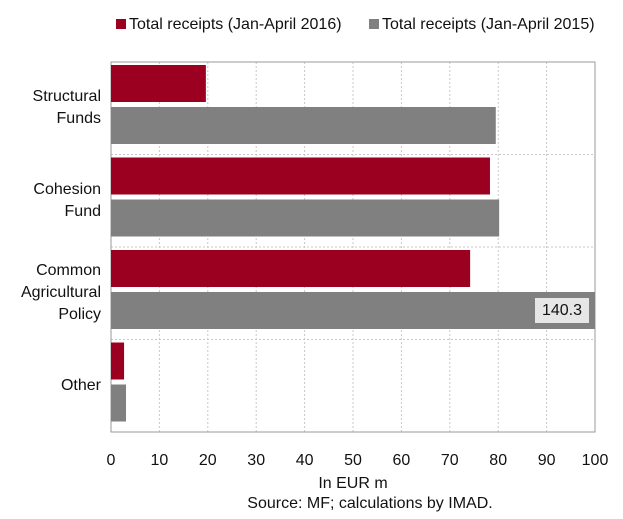 The image size is (623, 519). What do you see at coordinates (402, 460) in the screenshot?
I see `x-tick-label: 60` at bounding box center [402, 460].